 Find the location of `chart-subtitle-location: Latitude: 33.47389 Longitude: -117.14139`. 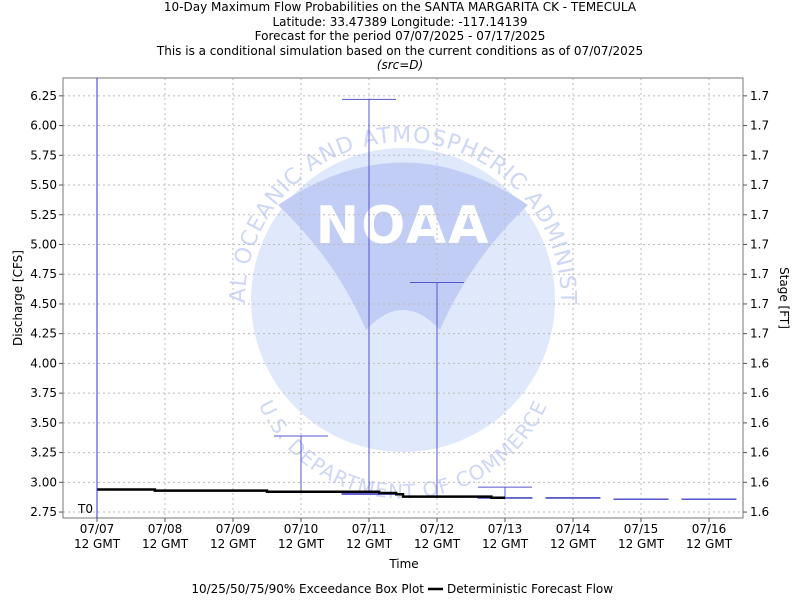

chart-subtitle-location: Latitude: 33.47389 Longitude: -117.14139 is located at coordinates (400, 21).